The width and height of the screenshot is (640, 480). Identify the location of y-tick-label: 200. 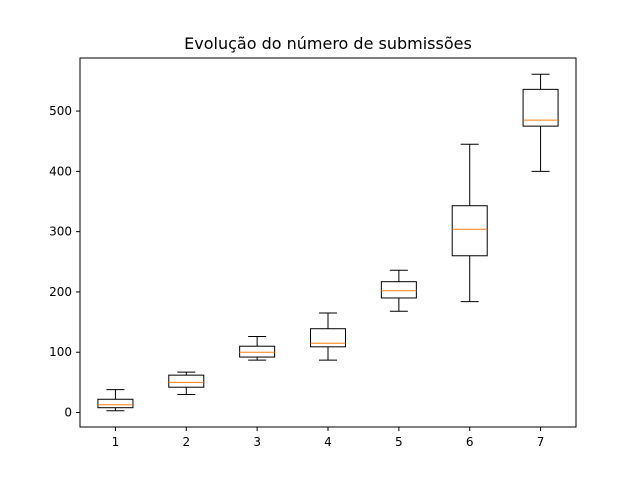
(60, 292).